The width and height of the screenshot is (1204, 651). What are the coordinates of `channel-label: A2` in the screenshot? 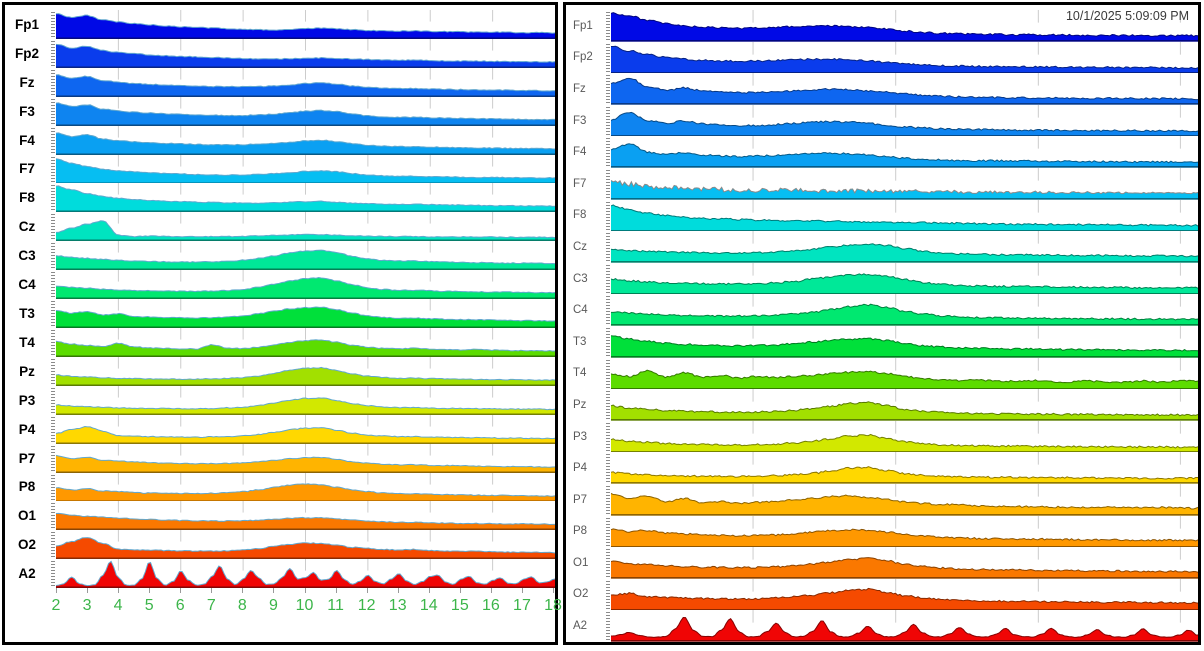 It's located at (580, 626).